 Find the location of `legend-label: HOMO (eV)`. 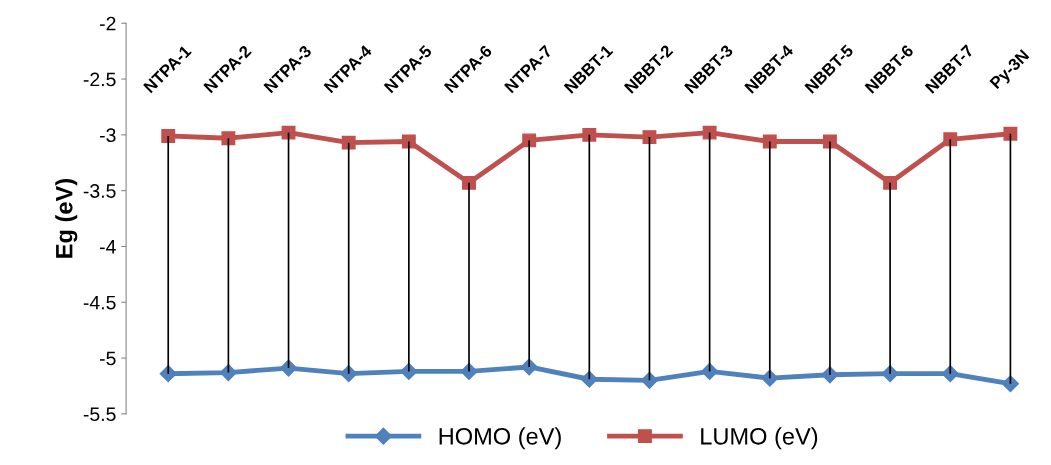

legend-label: HOMO (eV) is located at coordinates (500, 438).